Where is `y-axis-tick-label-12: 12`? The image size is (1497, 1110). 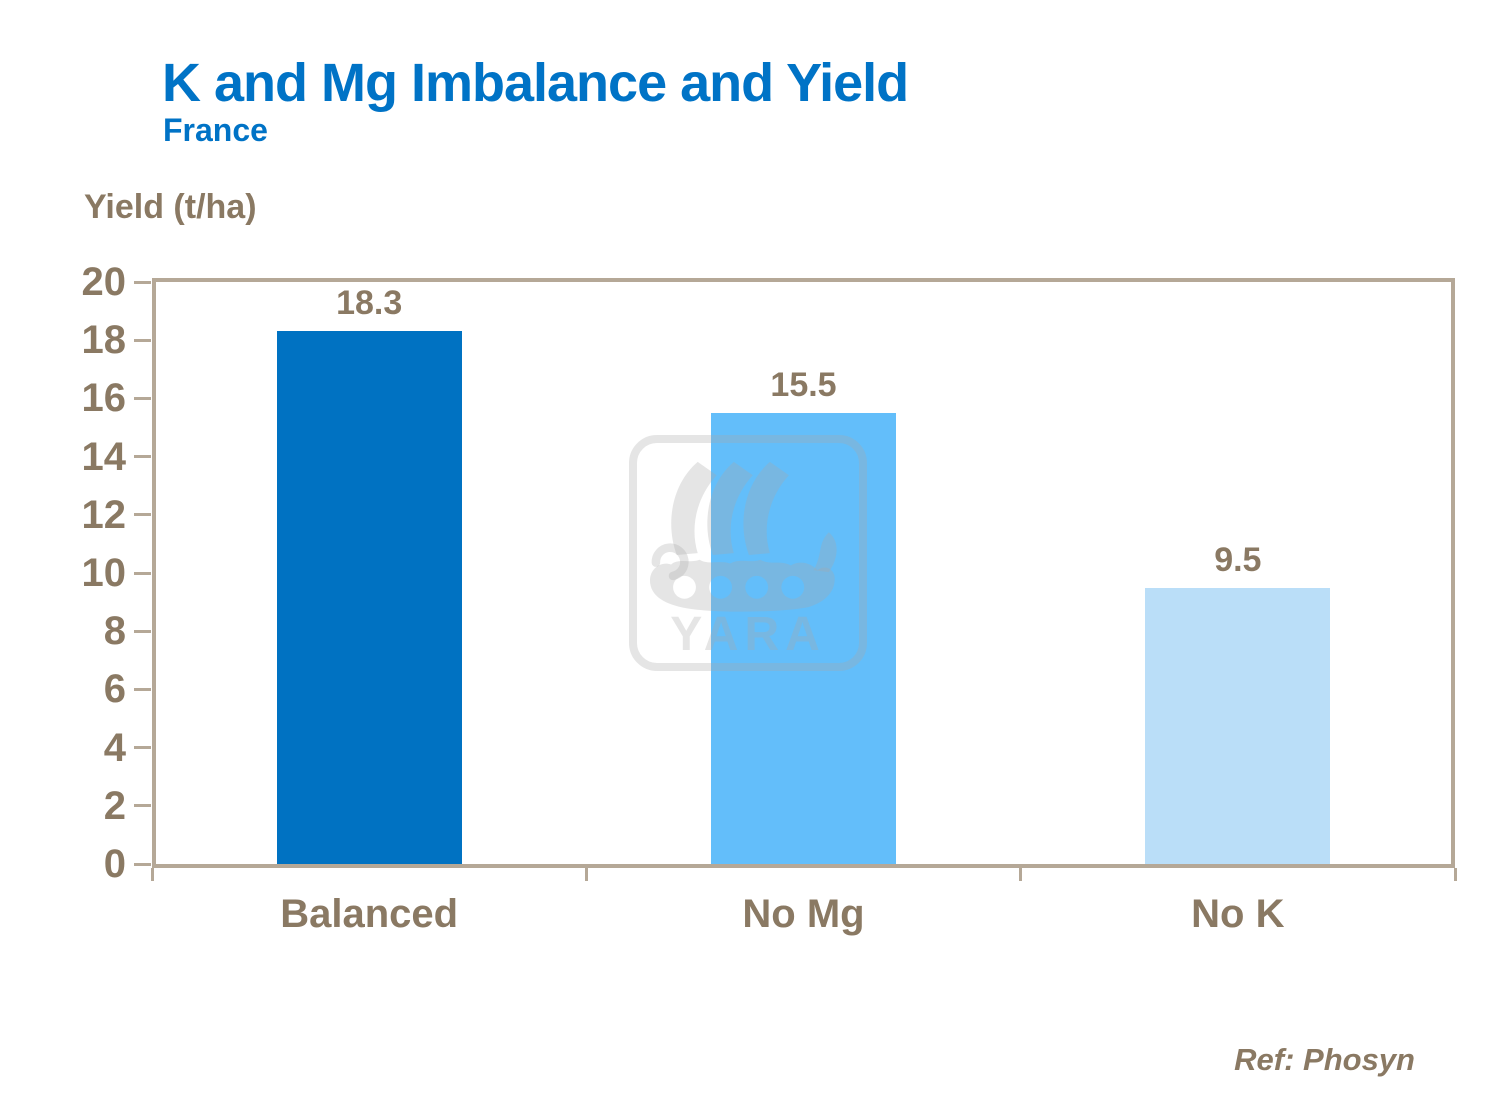
y-axis-tick-label-12: 12 is located at coordinates (104, 514).